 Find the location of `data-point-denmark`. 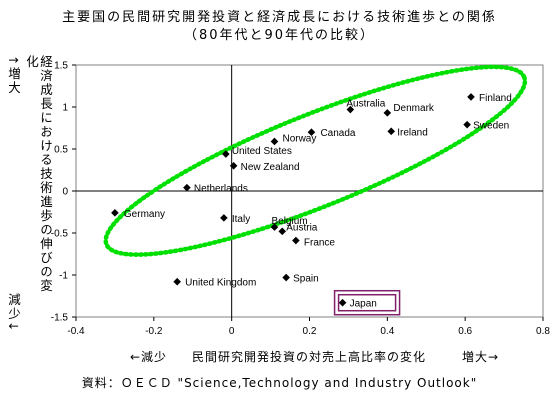

data-point-denmark is located at coordinates (387, 113).